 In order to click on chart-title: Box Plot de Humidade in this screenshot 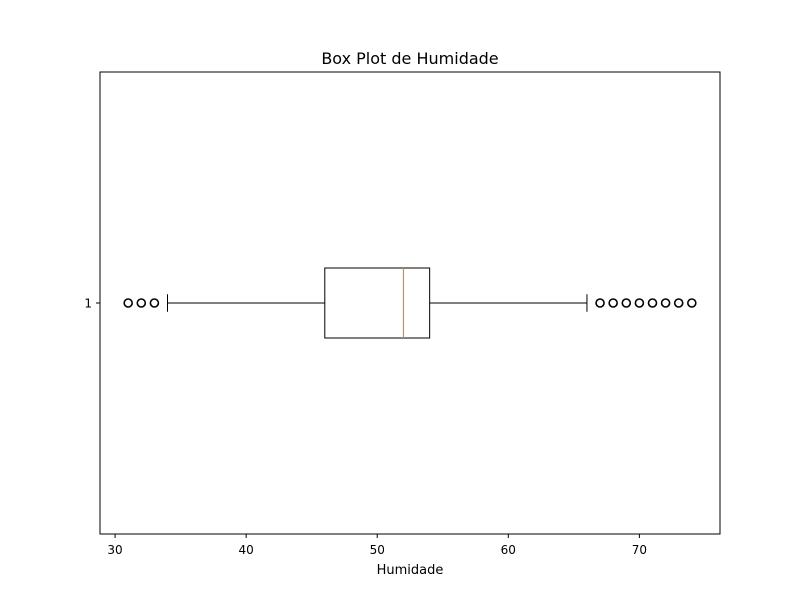, I will do `click(409, 58)`.